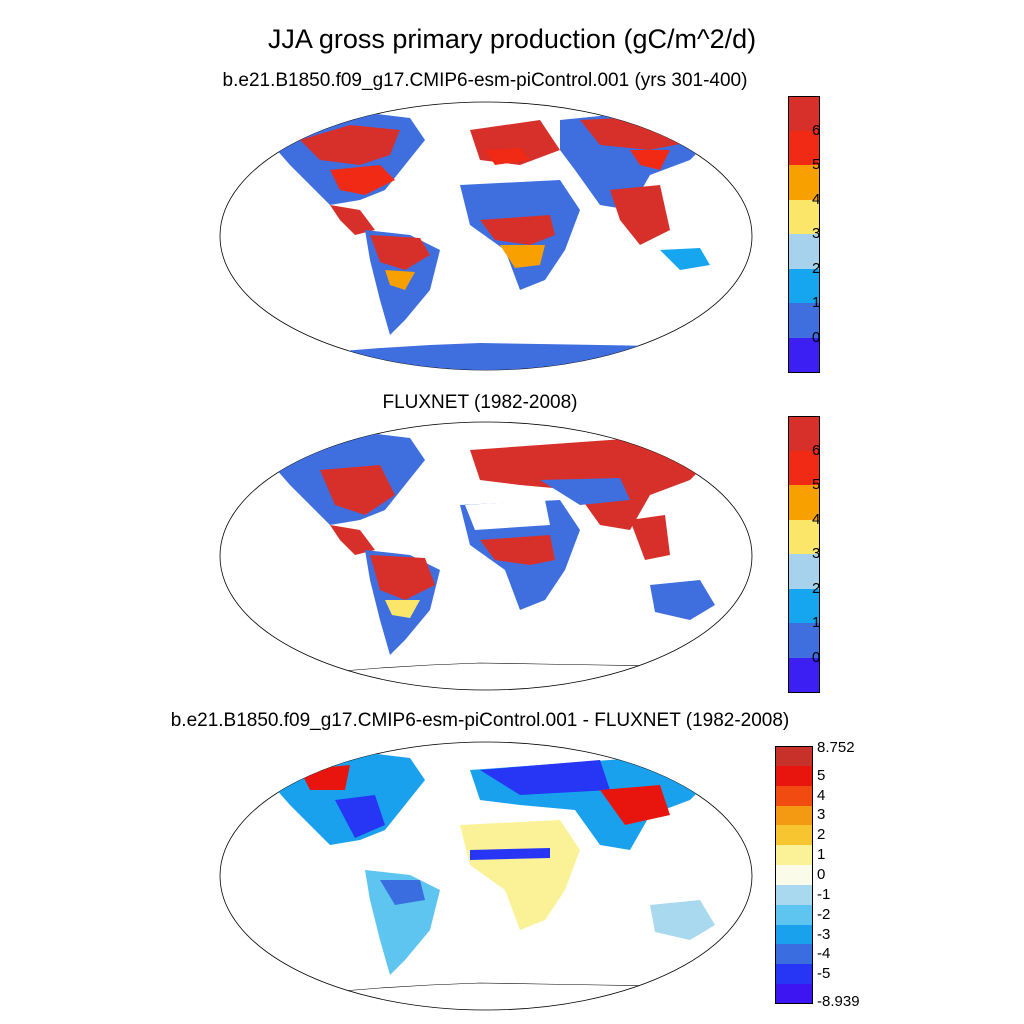 This screenshot has width=1024, height=1024. What do you see at coordinates (824, 934) in the screenshot?
I see `colorbar-tick-label: -3` at bounding box center [824, 934].